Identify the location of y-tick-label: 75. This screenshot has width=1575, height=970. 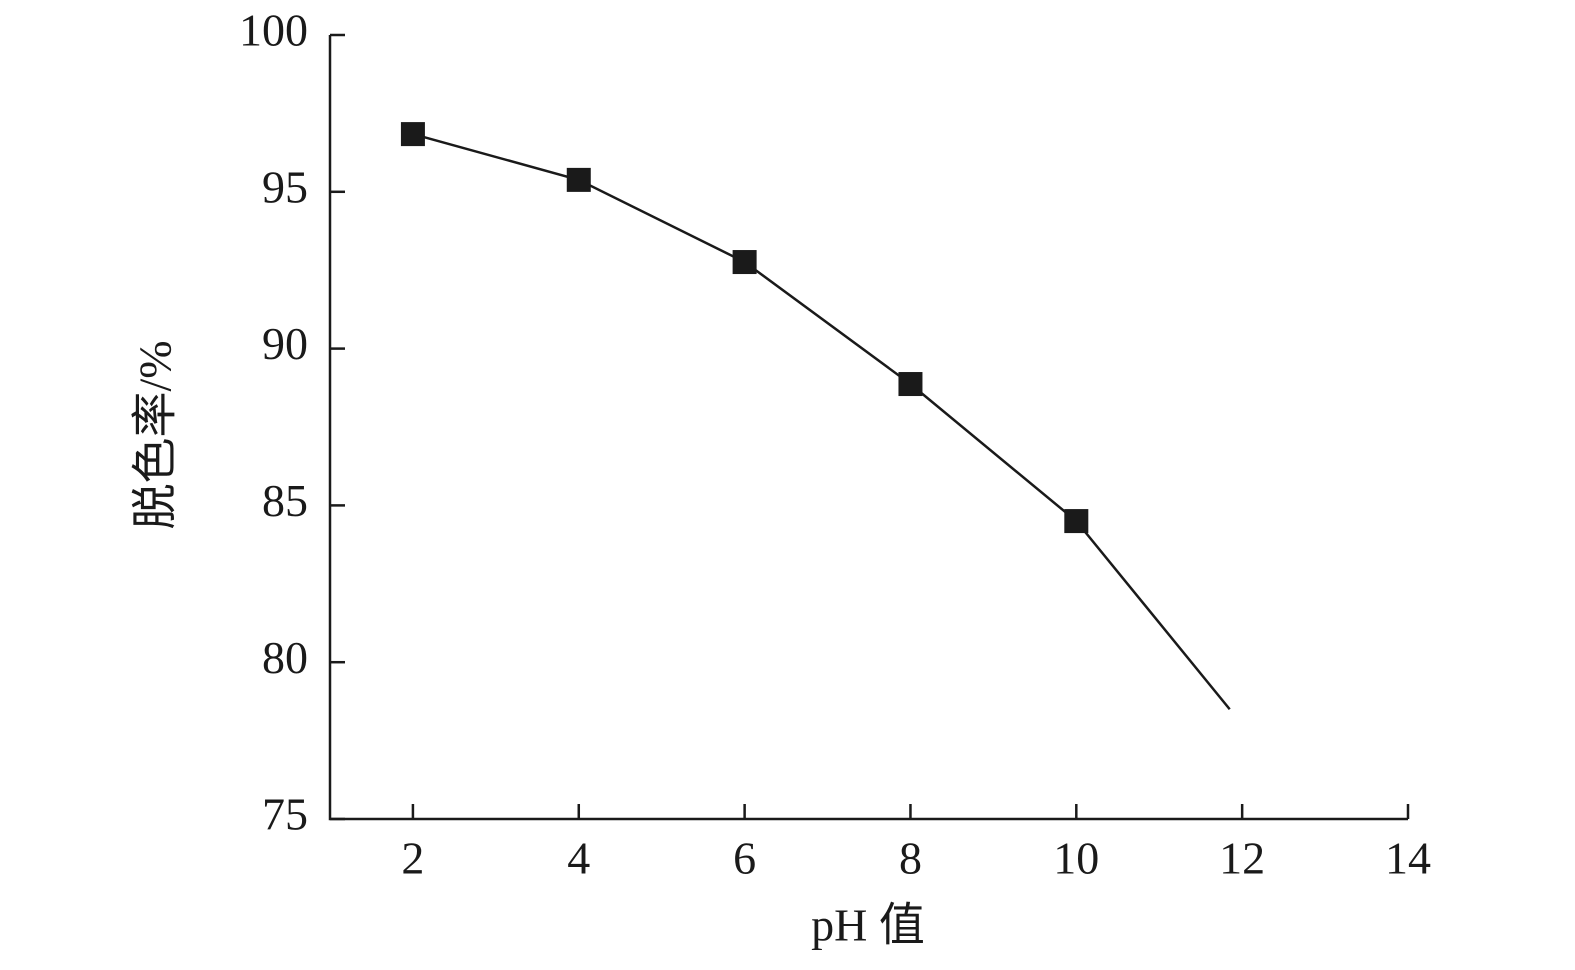
(285, 814).